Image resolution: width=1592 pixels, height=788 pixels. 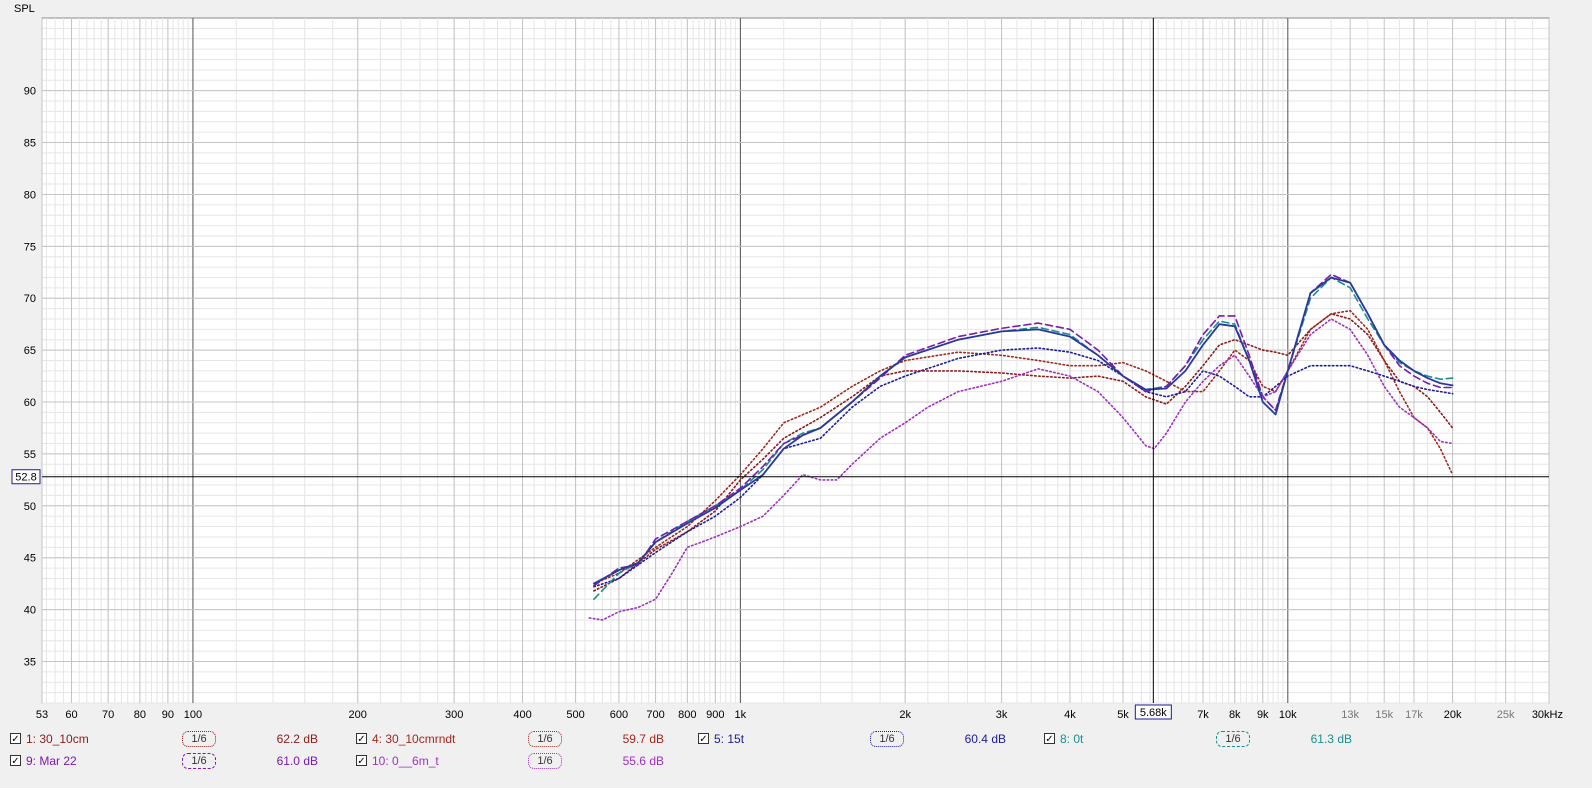 What do you see at coordinates (30, 662) in the screenshot?
I see `y-tick-label: 35` at bounding box center [30, 662].